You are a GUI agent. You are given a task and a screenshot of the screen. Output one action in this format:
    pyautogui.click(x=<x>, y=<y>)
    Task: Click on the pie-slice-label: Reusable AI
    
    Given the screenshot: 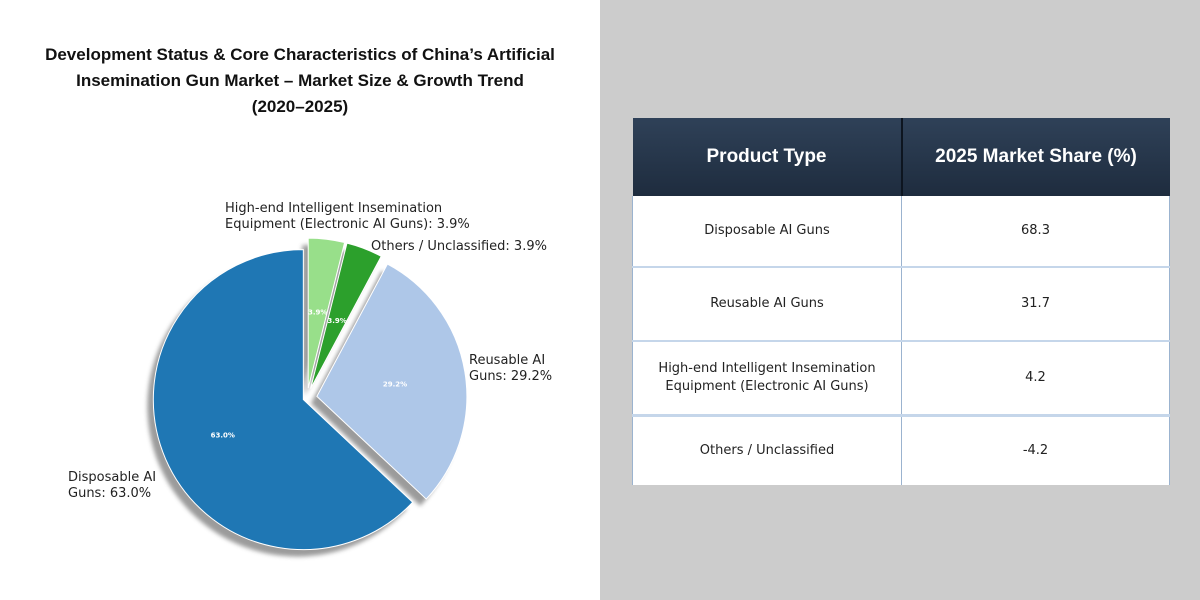 What is the action you would take?
    pyautogui.click(x=507, y=360)
    